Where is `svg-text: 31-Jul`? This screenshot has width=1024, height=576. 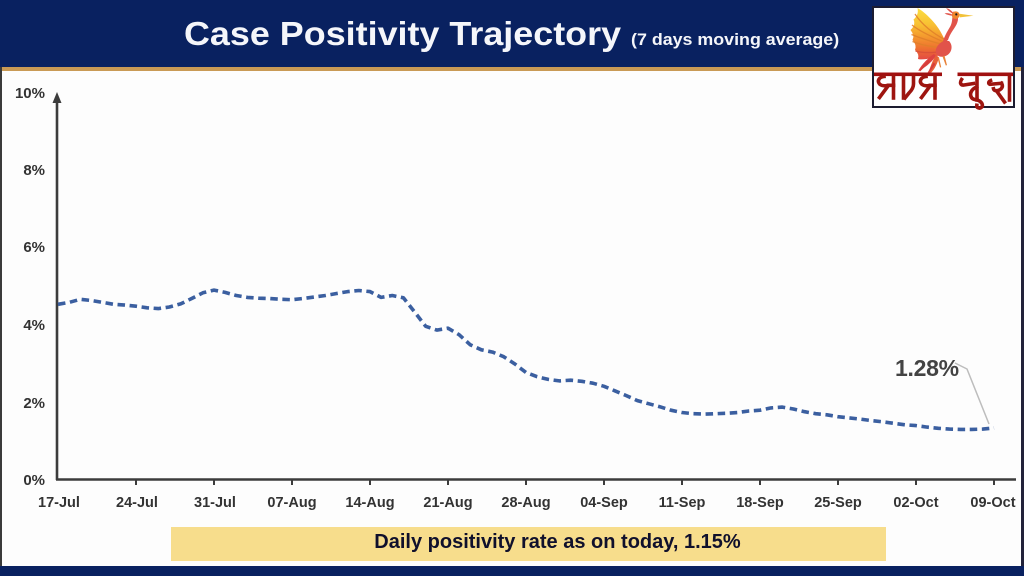
svg-text: 31-Jul is located at coordinates (215, 503).